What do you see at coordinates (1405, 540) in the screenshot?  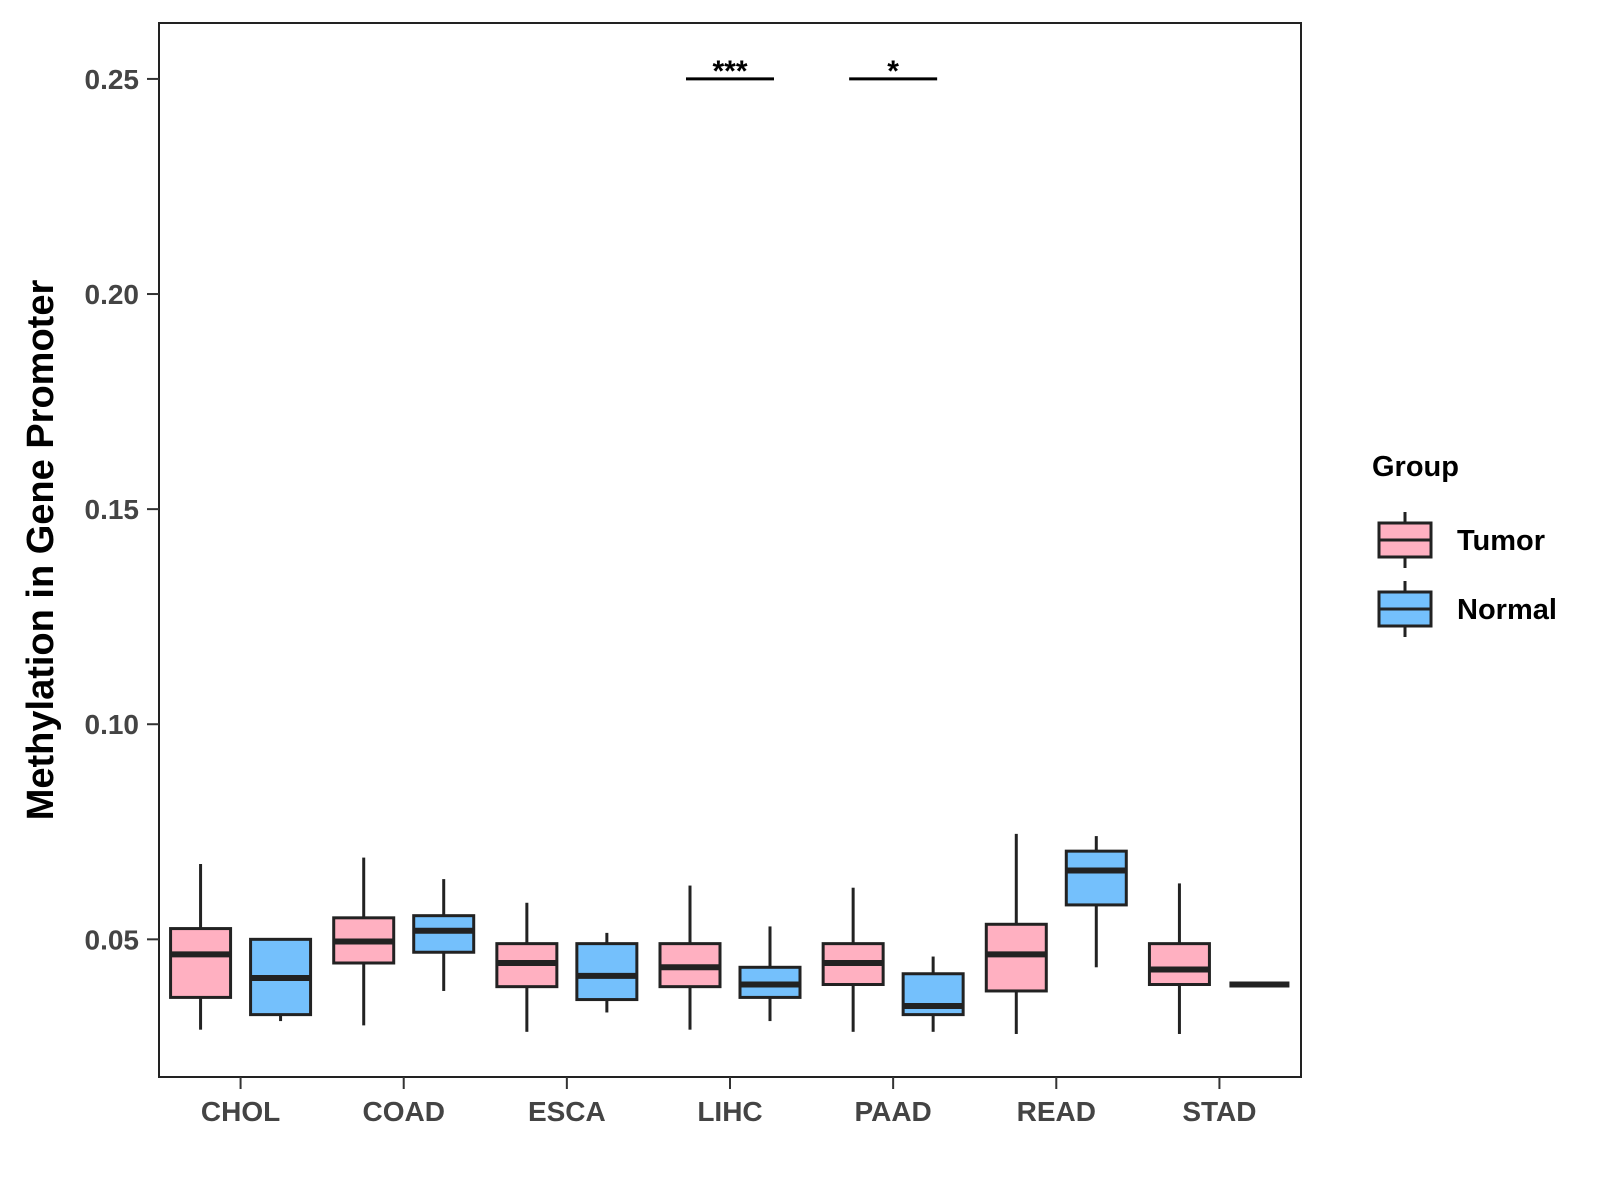 I see `legend-key-tumor` at bounding box center [1405, 540].